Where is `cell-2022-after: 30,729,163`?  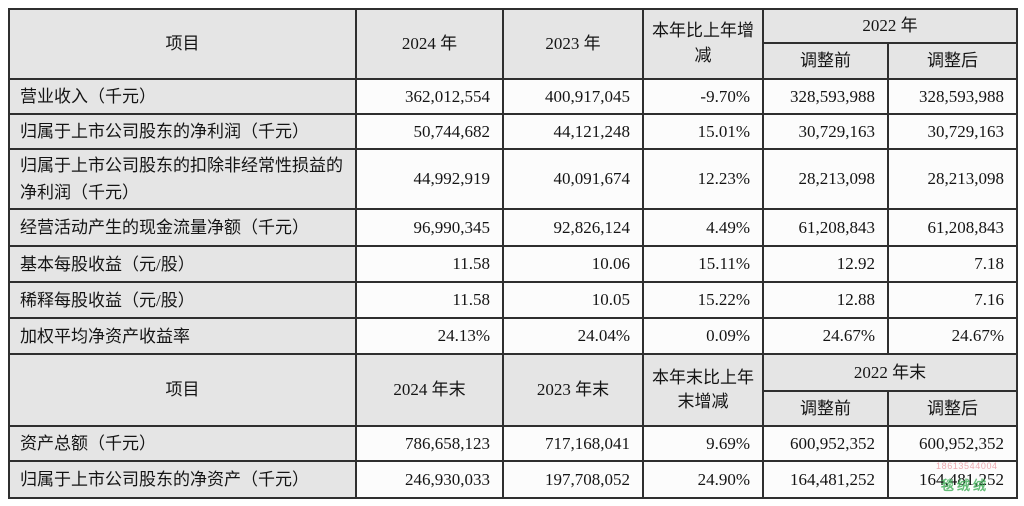 cell-2022-after: 30,729,163 is located at coordinates (952, 131).